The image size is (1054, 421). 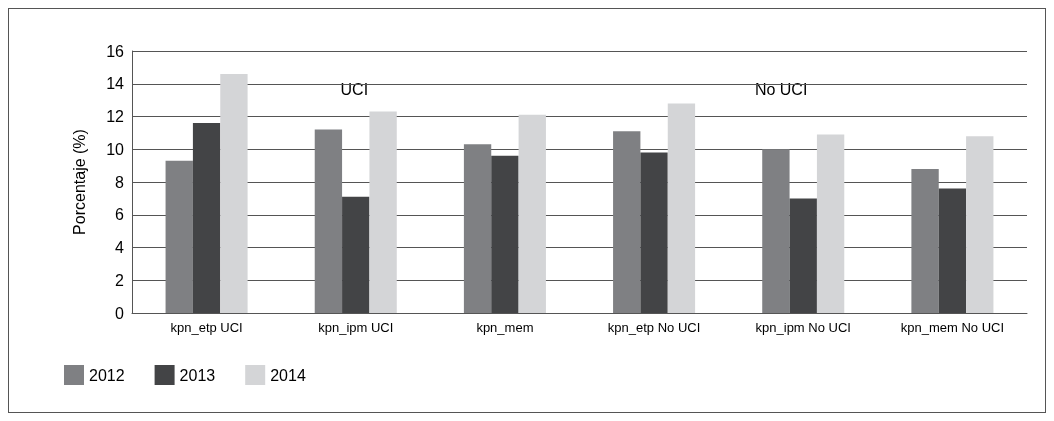 I want to click on y-tick-label: 2, so click(x=120, y=280).